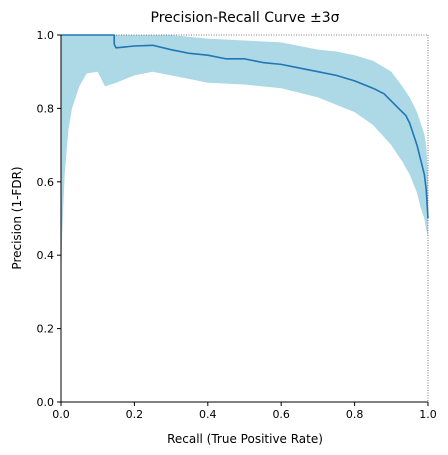 The image size is (448, 455). Describe the element at coordinates (46, 329) in the screenshot. I see `y-tick-label: 0.2` at that location.